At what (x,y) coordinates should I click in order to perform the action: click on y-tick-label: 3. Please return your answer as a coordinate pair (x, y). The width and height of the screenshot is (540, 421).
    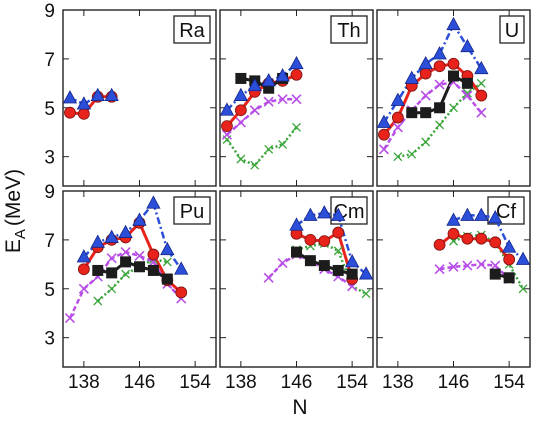
    Looking at the image, I should click on (49, 339).